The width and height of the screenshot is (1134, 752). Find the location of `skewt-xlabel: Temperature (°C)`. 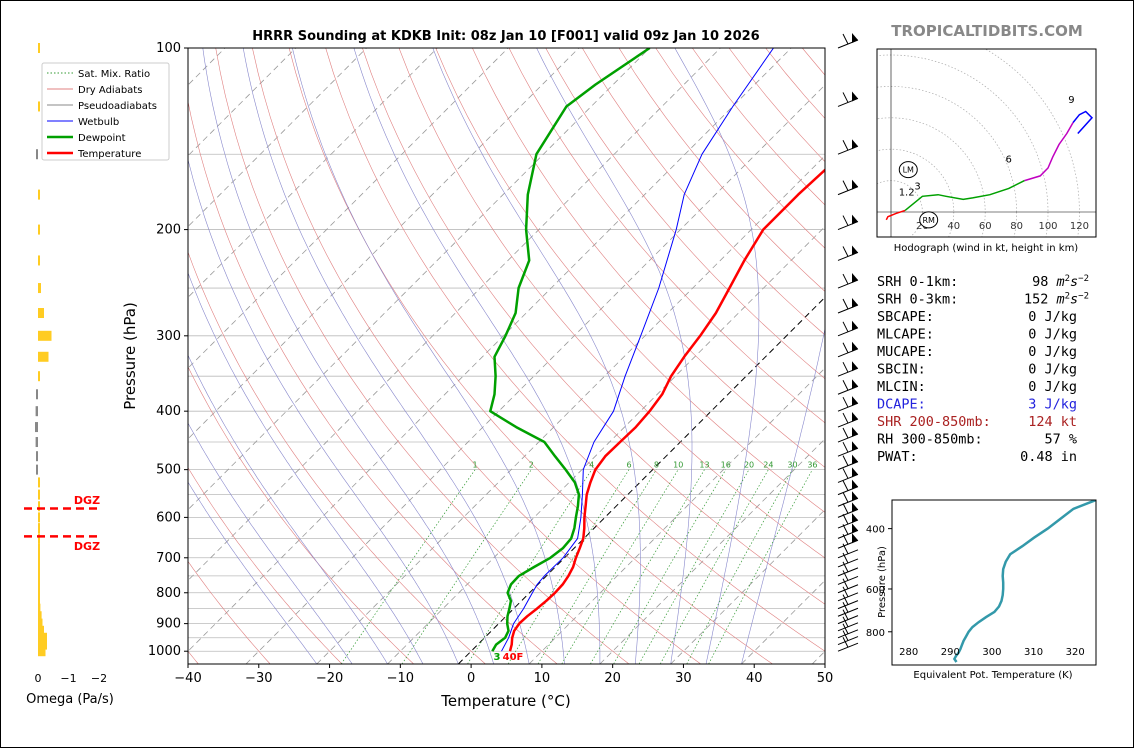

skewt-xlabel: Temperature (°C) is located at coordinates (505, 701).